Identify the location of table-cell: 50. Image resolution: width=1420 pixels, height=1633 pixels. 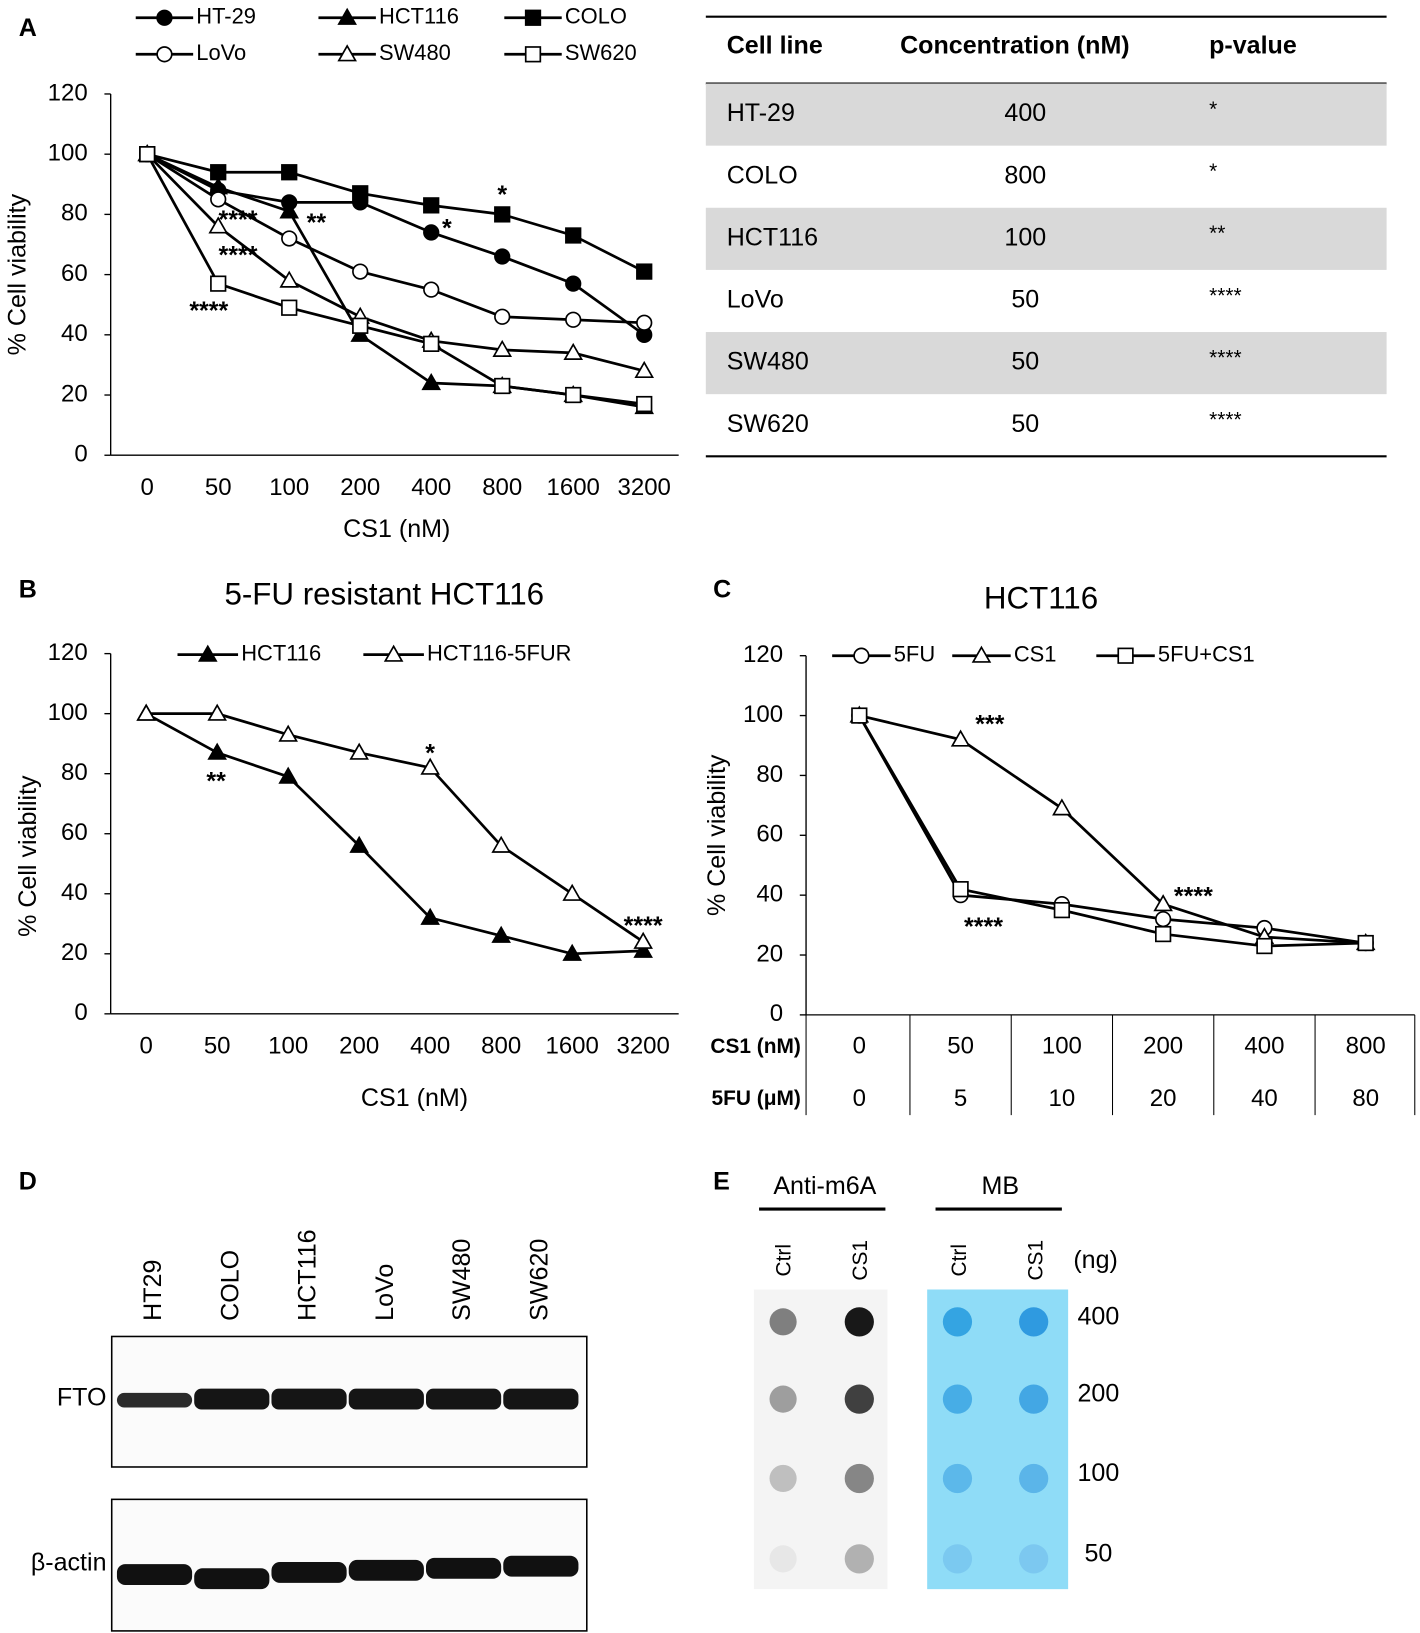
(1025, 362).